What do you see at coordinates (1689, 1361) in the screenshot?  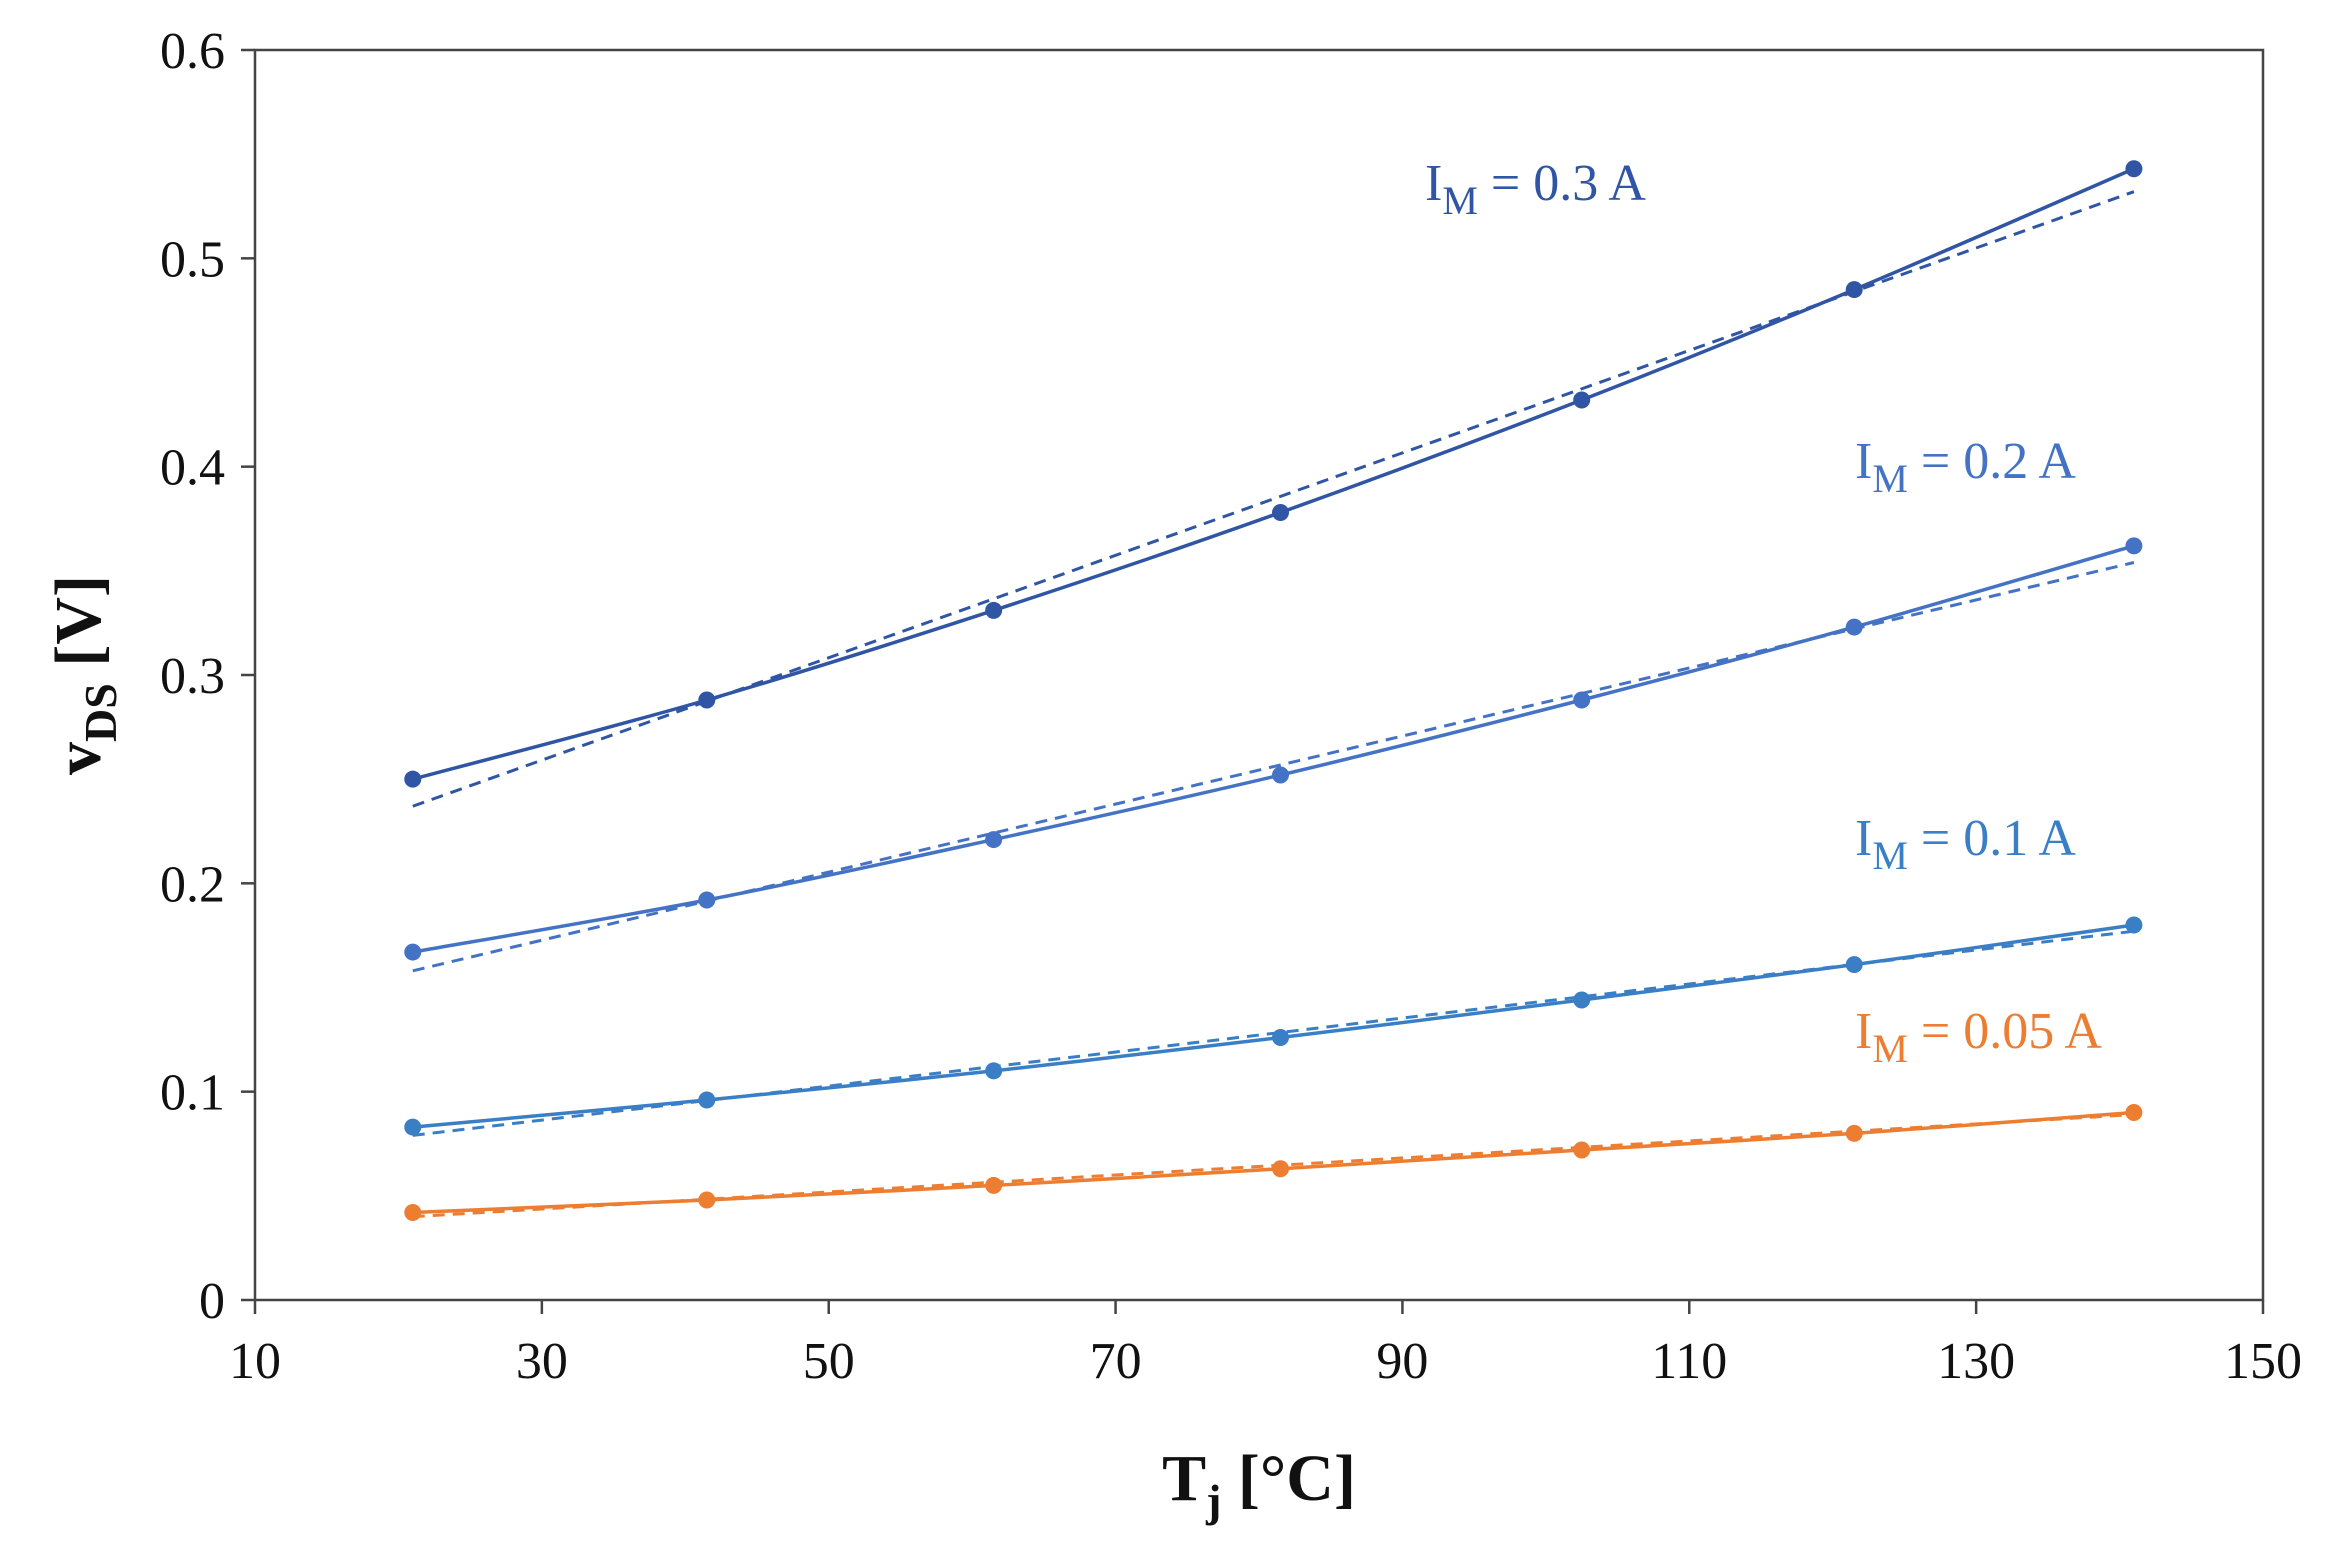 I see `x-tick-label: 110` at bounding box center [1689, 1361].